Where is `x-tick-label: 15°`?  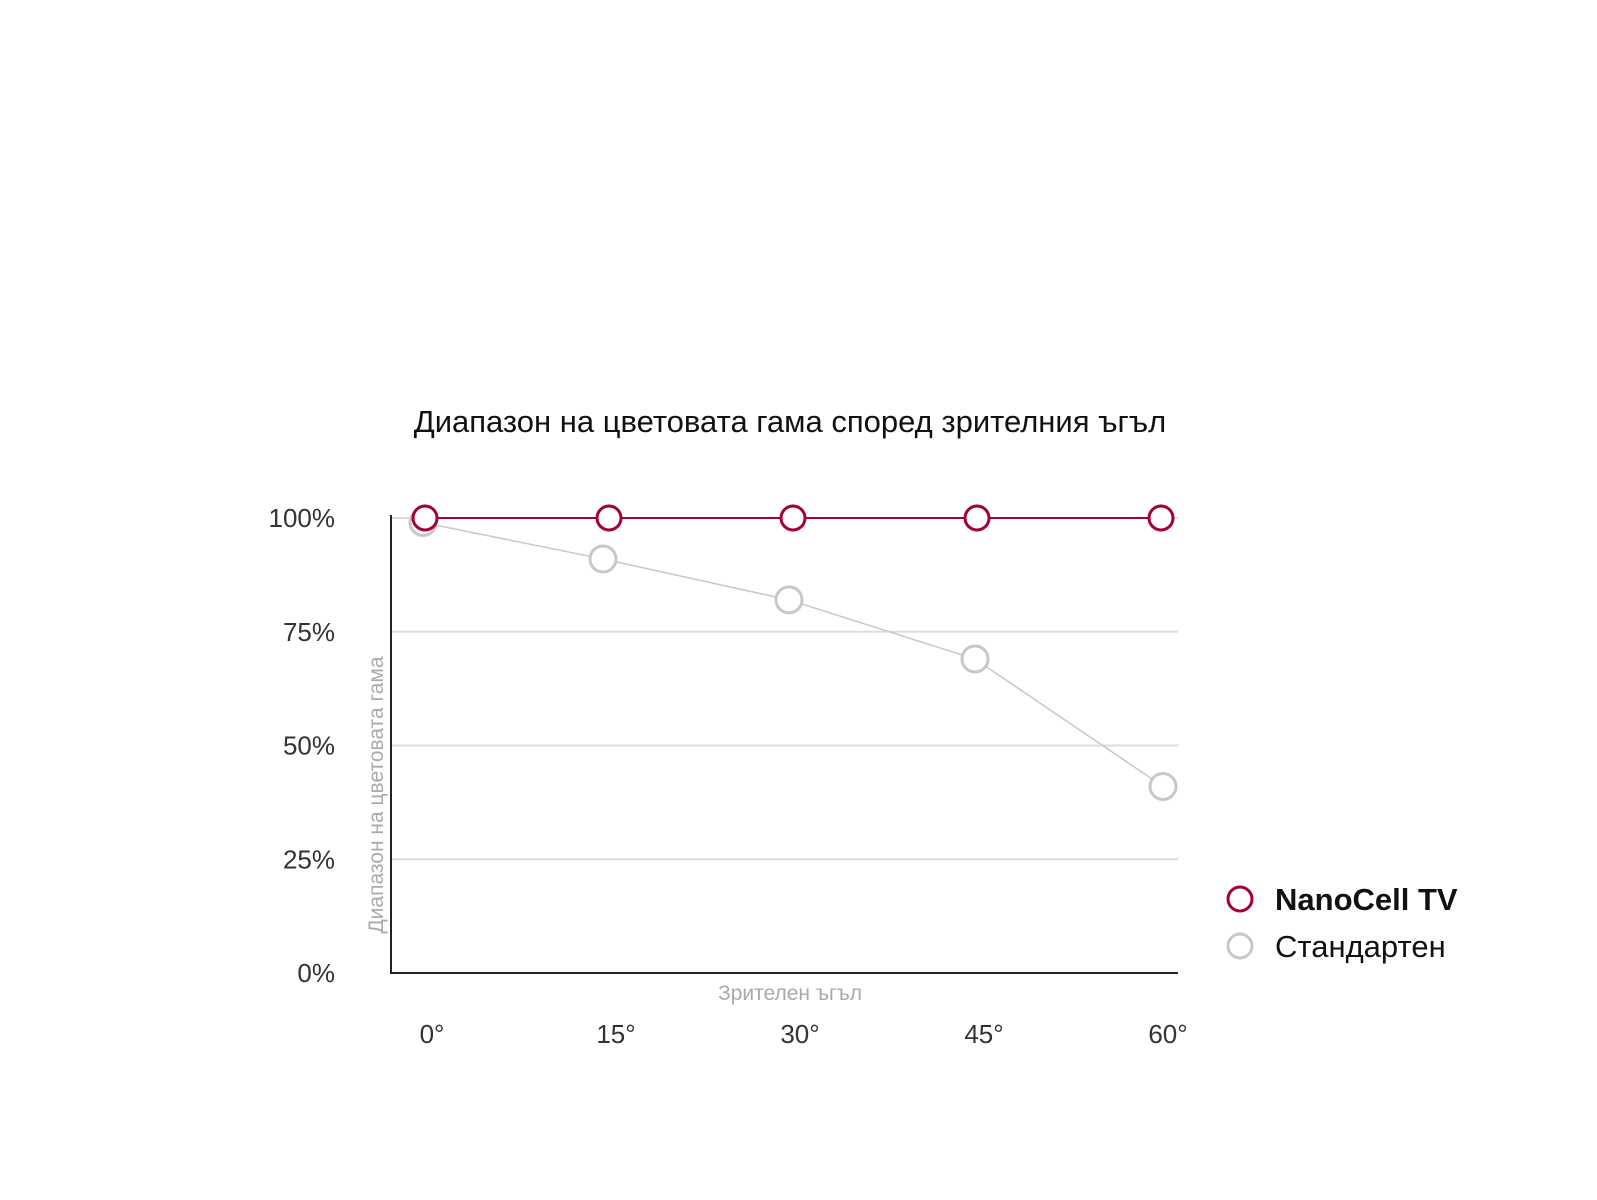
x-tick-label: 15° is located at coordinates (615, 1034).